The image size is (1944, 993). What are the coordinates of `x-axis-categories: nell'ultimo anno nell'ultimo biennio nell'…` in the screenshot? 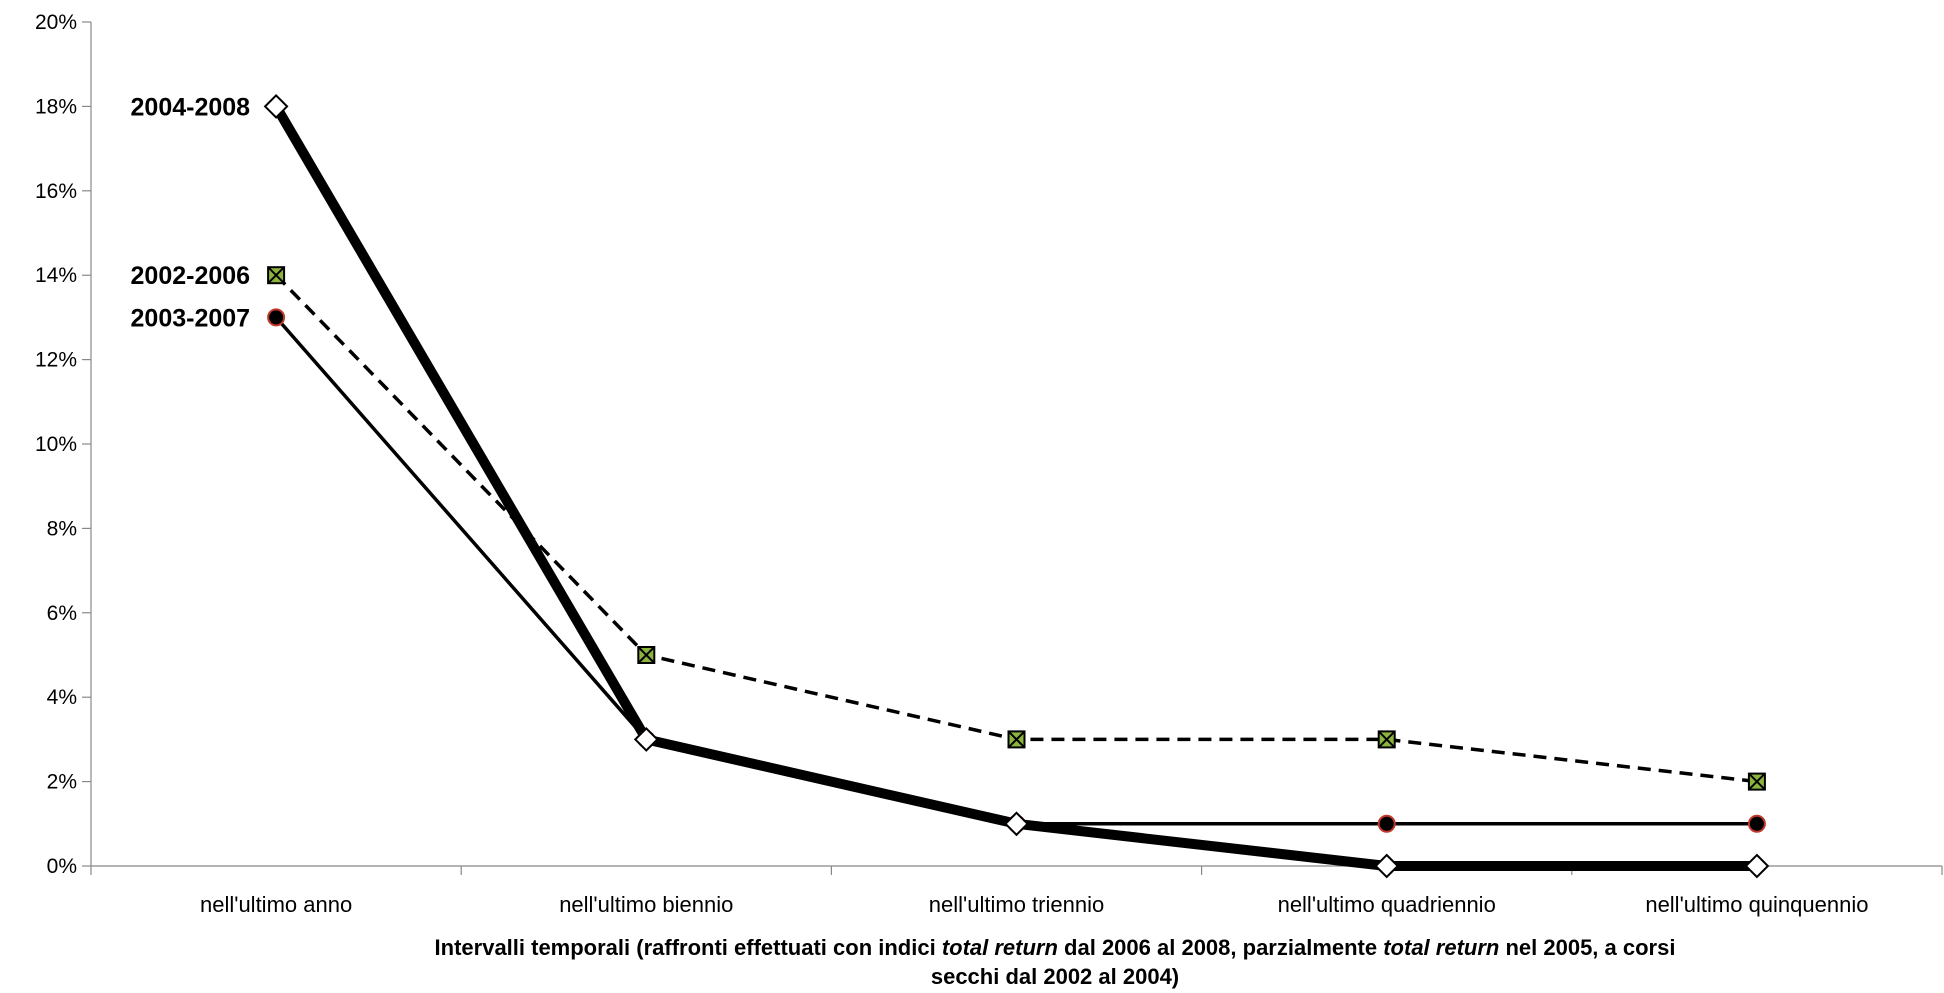 It's located at (1016, 891).